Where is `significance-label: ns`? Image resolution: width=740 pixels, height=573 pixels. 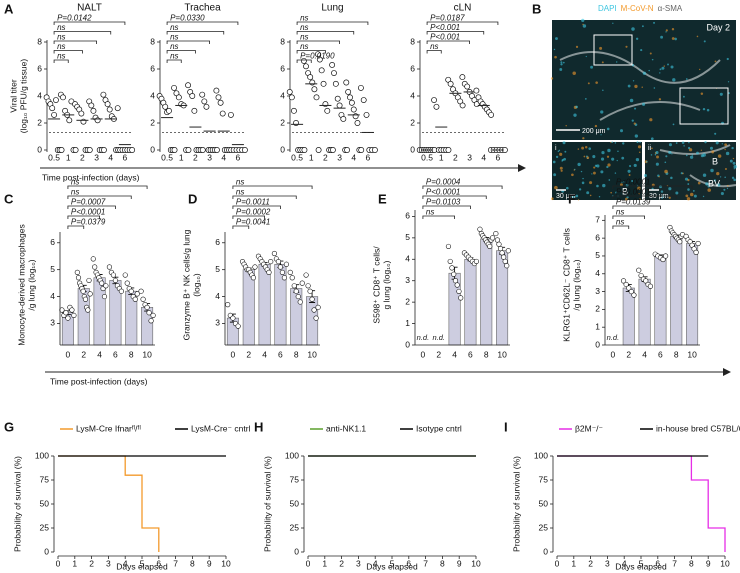
significance-label: ns is located at coordinates (61, 37).